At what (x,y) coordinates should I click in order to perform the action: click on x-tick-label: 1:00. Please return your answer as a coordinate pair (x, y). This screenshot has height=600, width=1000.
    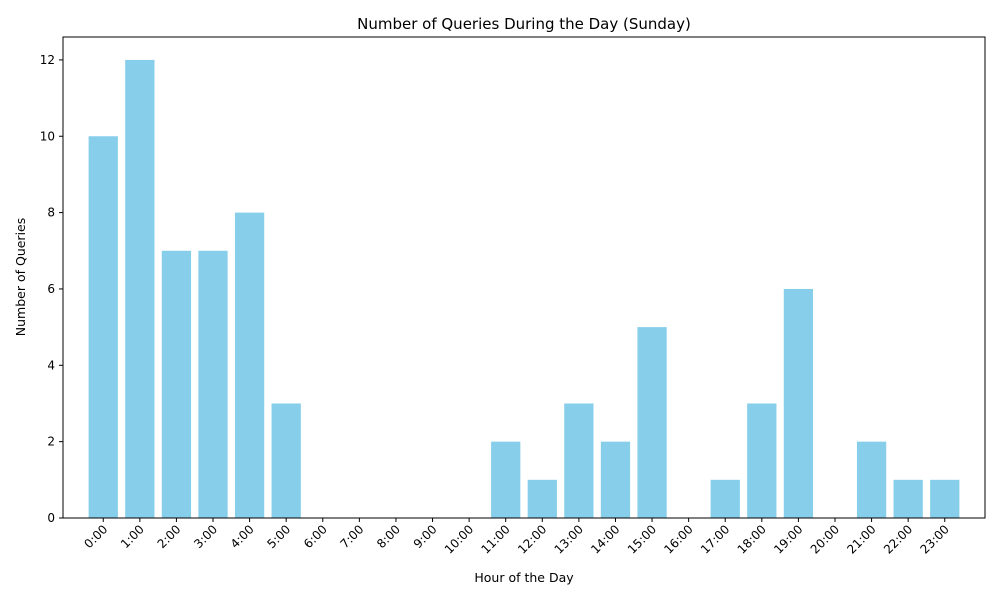
    Looking at the image, I should click on (132, 536).